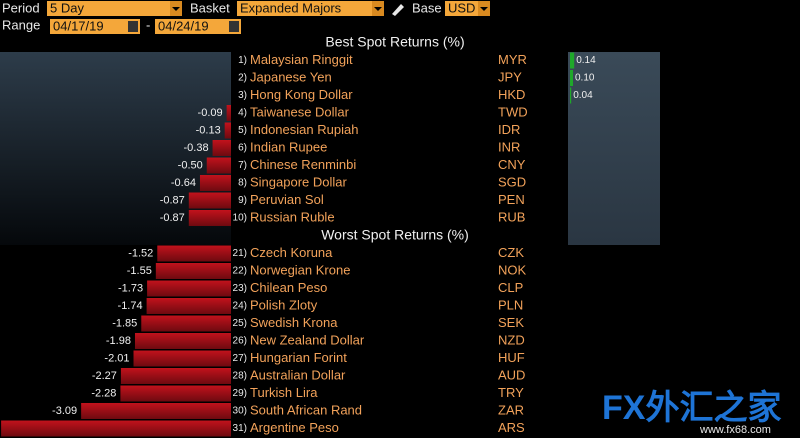  I want to click on currency-name: Taiwanese Dollar, so click(300, 111).